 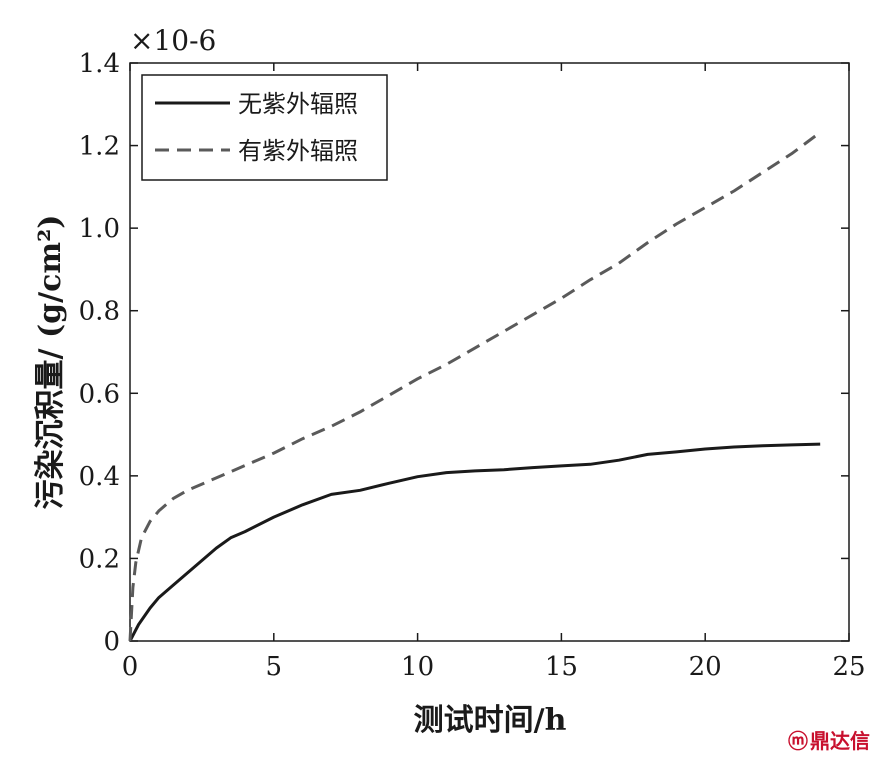 What do you see at coordinates (50, 362) in the screenshot?
I see `y-axis-title: 污染沉积量/ (g/cm²)` at bounding box center [50, 362].